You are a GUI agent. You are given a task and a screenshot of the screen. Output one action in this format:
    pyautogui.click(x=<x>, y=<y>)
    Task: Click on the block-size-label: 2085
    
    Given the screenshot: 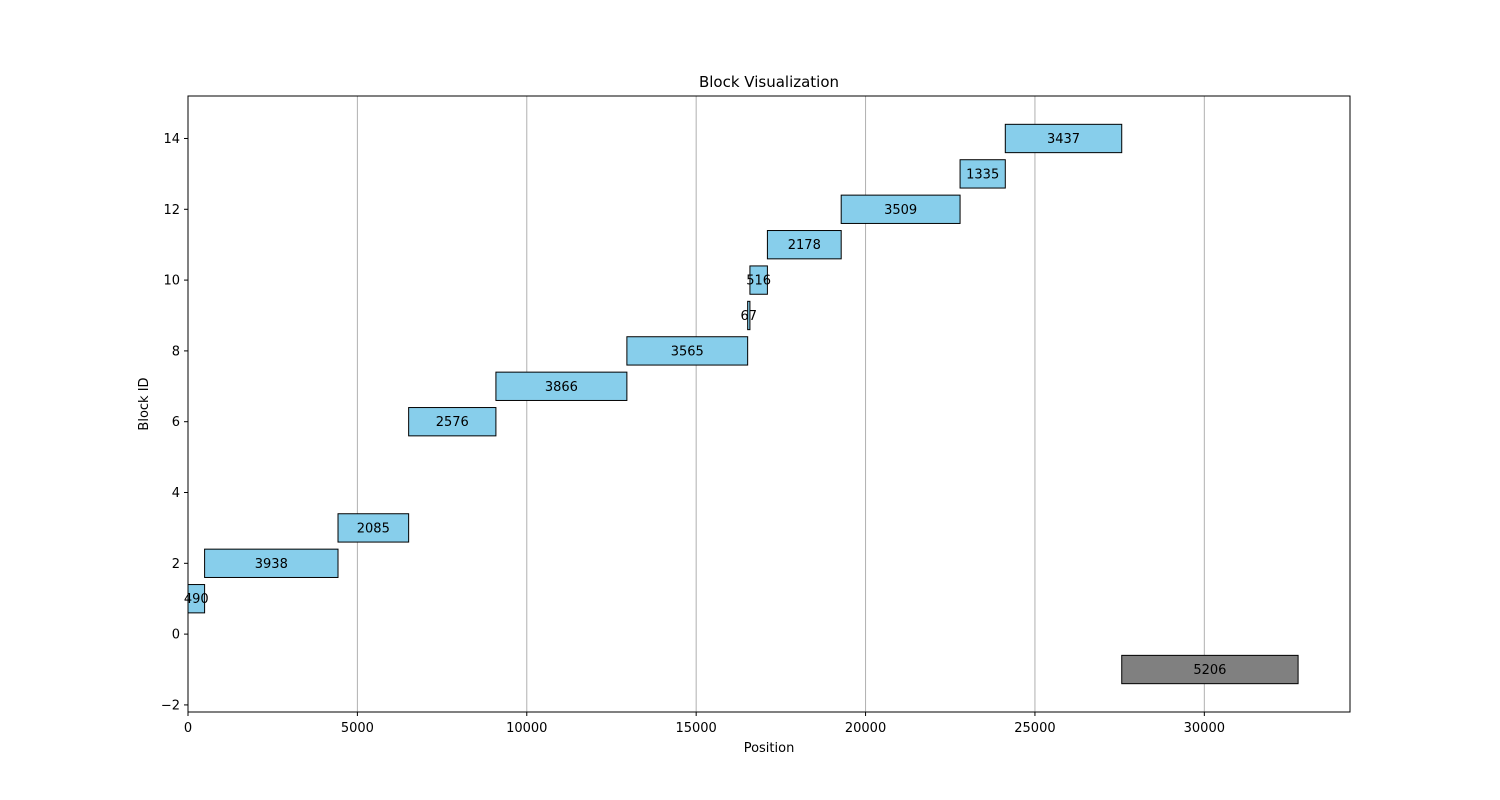 What is the action you would take?
    pyautogui.click(x=373, y=528)
    